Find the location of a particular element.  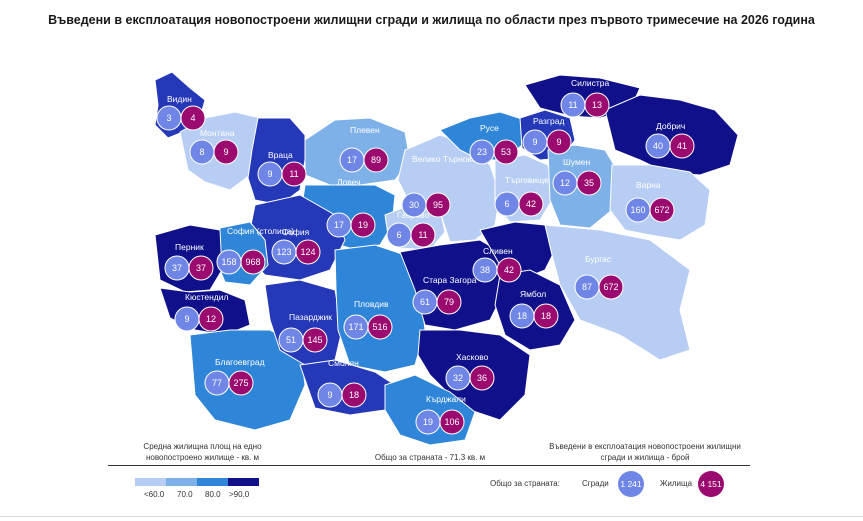

dwellings-total-value: 4 151 is located at coordinates (711, 484).